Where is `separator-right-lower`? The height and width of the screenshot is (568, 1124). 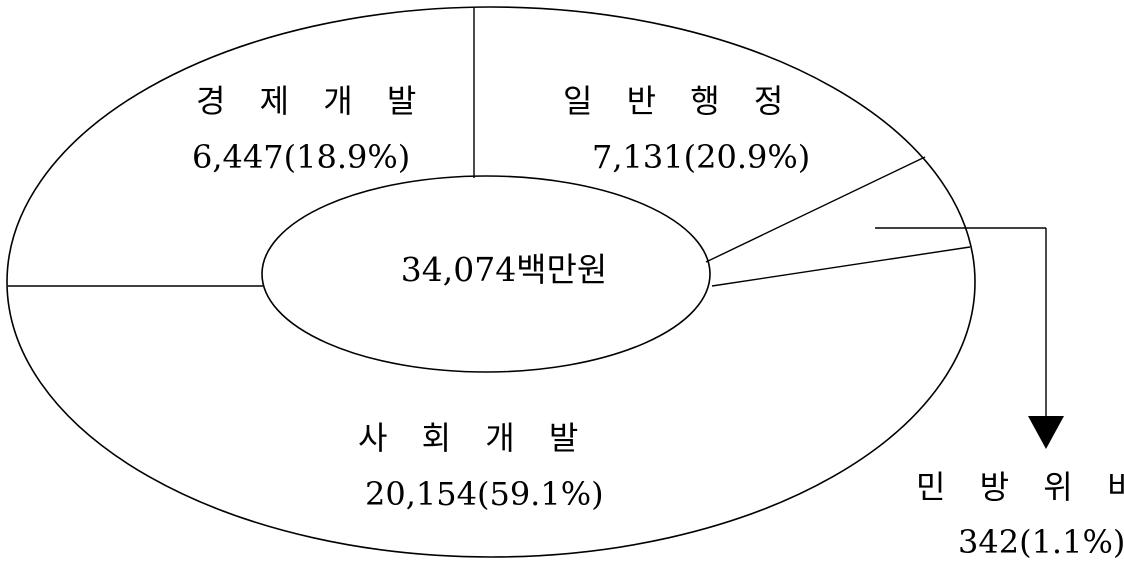 separator-right-lower is located at coordinates (841, 266).